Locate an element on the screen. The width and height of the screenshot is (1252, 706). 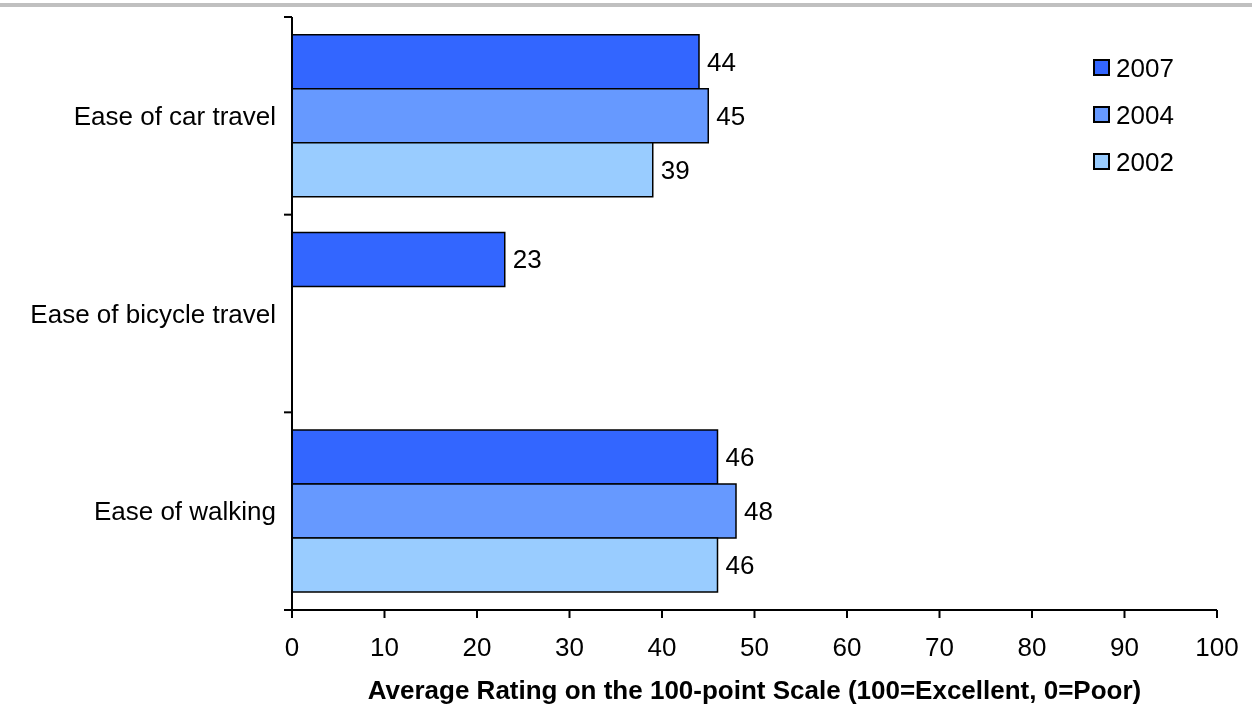
x-tick-label: 50 is located at coordinates (754, 647).